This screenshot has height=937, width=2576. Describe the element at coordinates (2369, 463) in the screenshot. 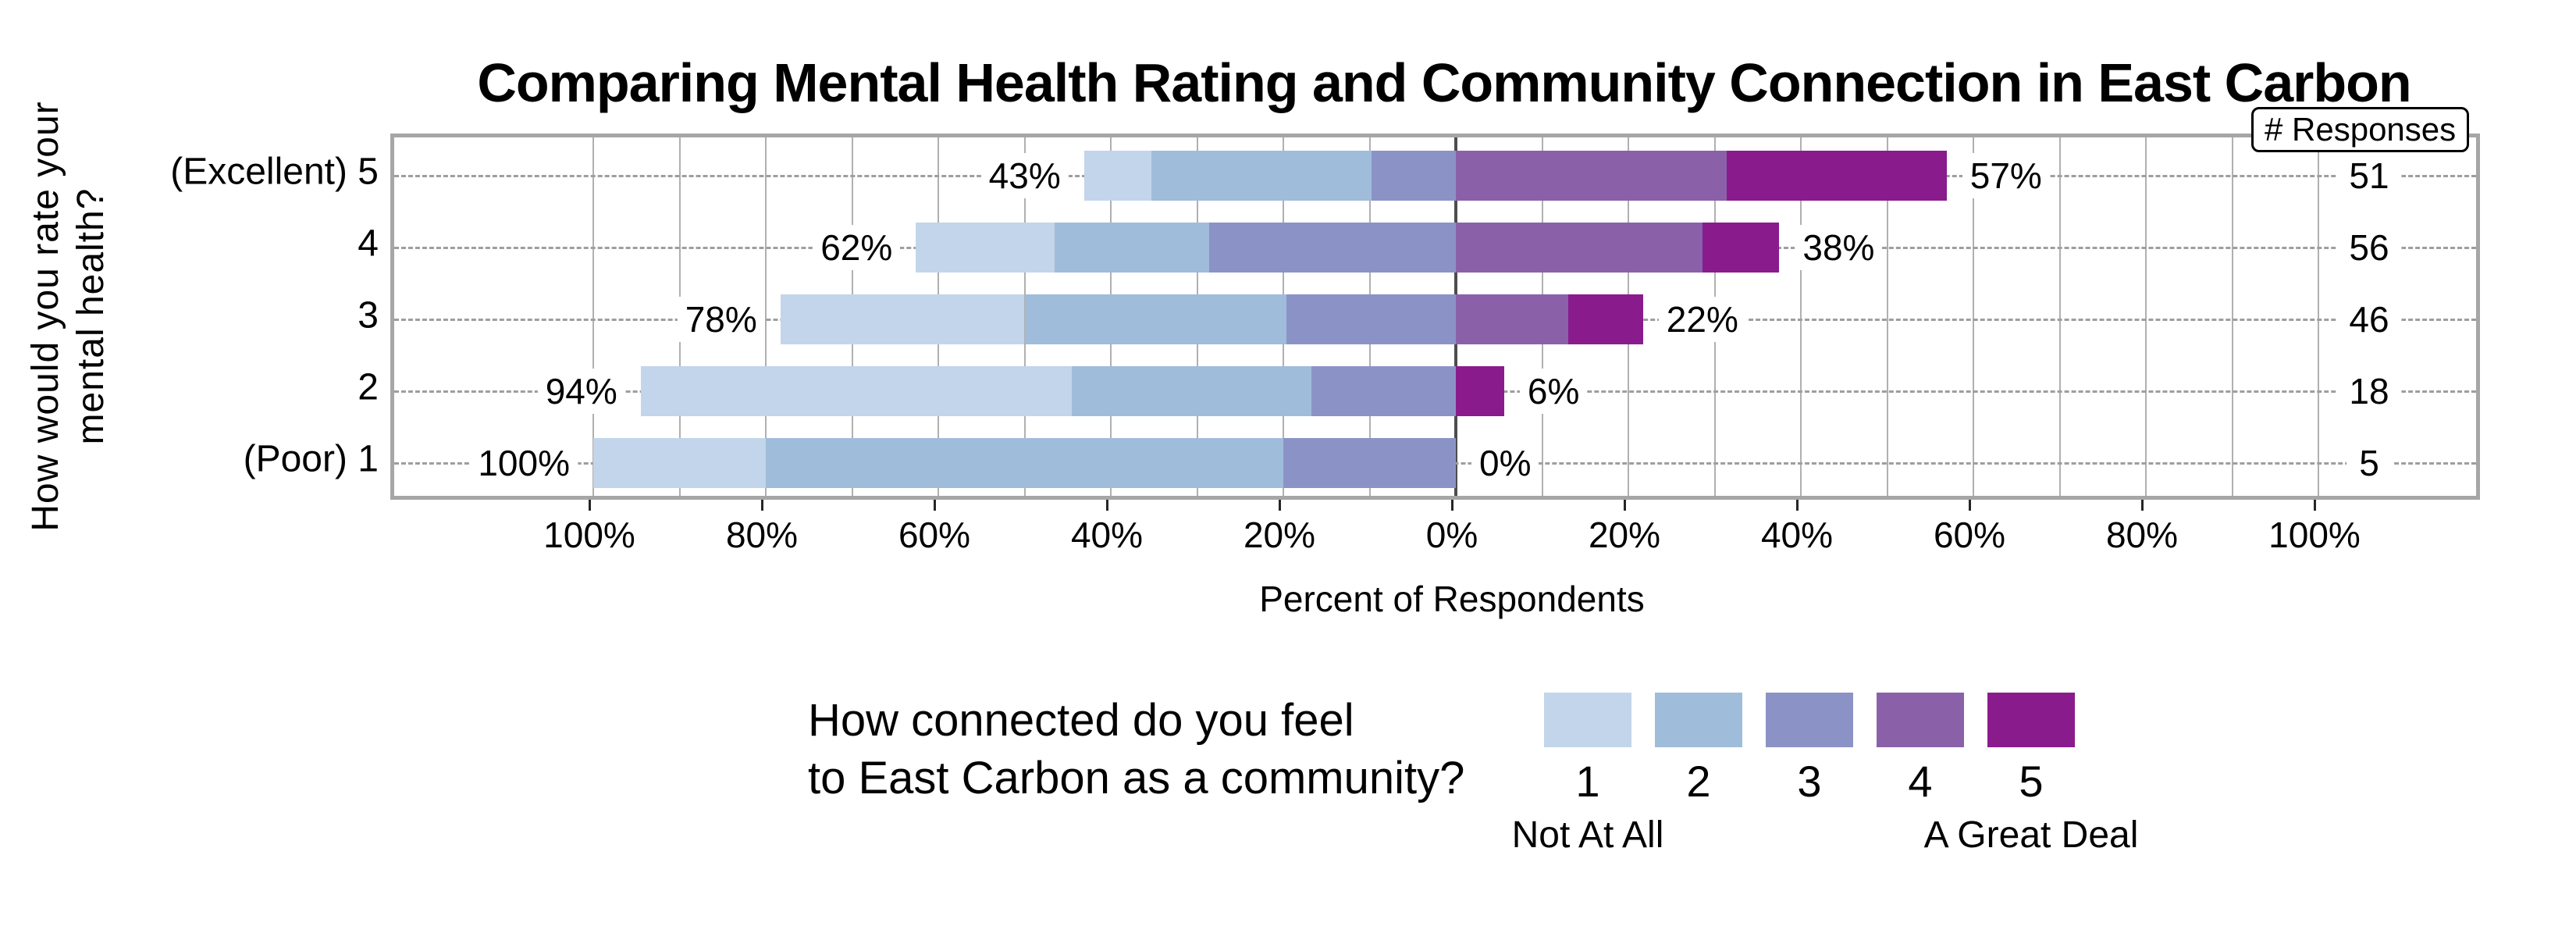

I see `responses-value: 5` at that location.